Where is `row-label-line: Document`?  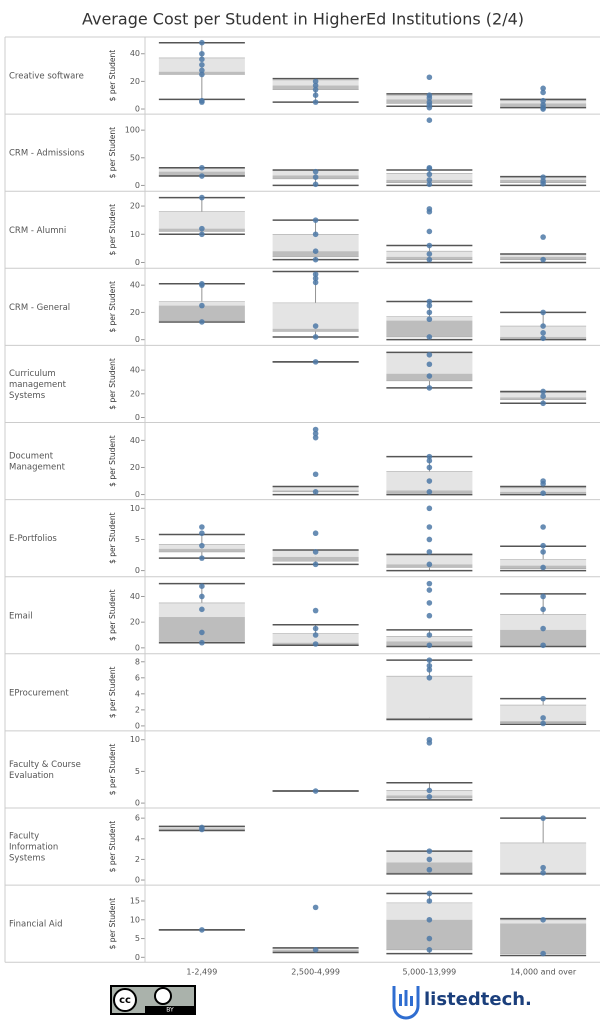
row-label-line: Document is located at coordinates (32, 456).